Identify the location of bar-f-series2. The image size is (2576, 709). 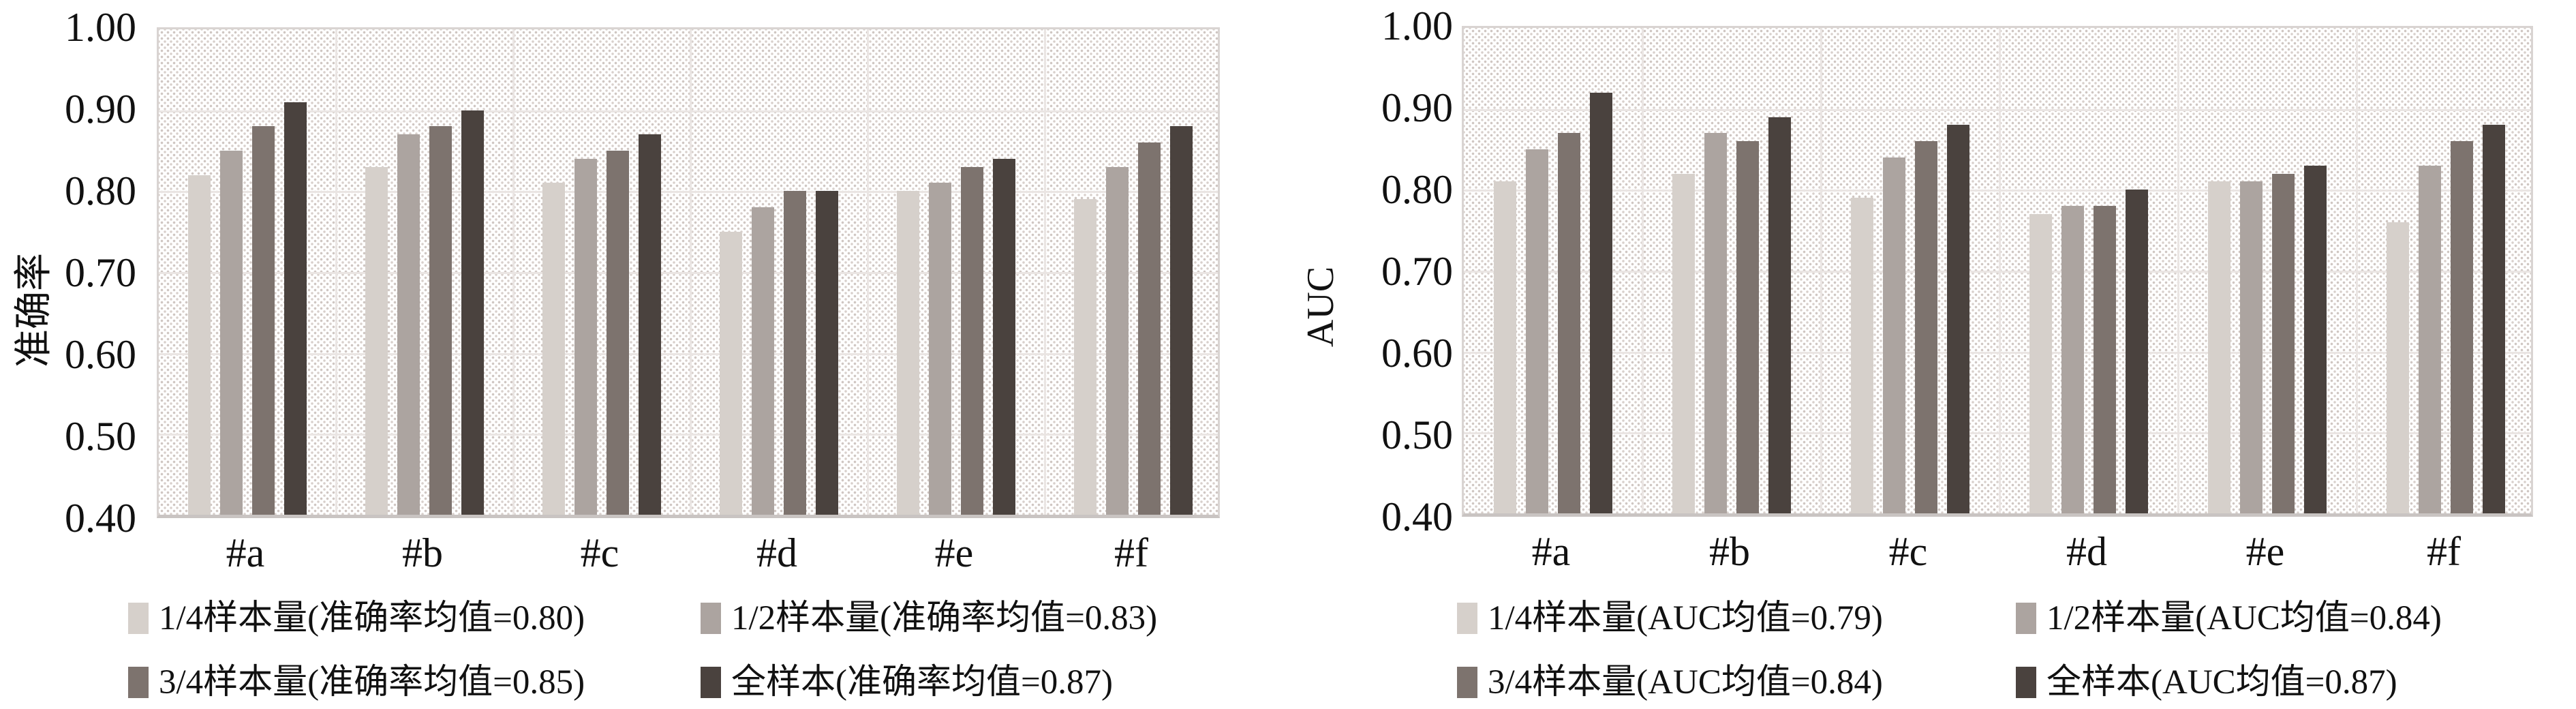
(1117, 341).